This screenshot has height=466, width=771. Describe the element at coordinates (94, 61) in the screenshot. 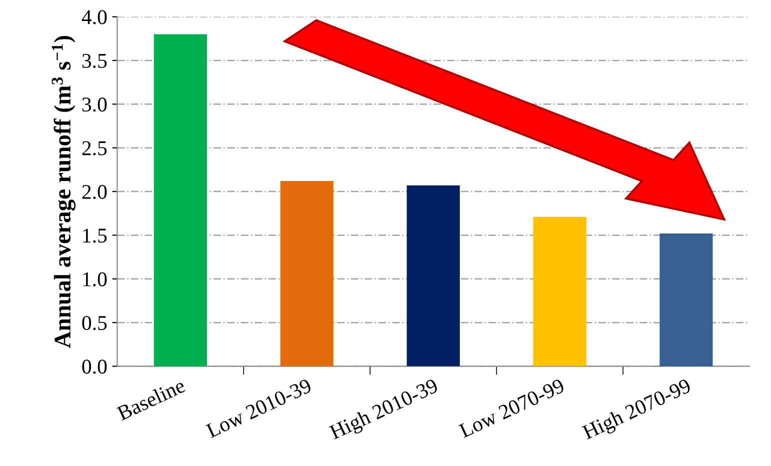

I see `y-tick-label: 3.5` at that location.